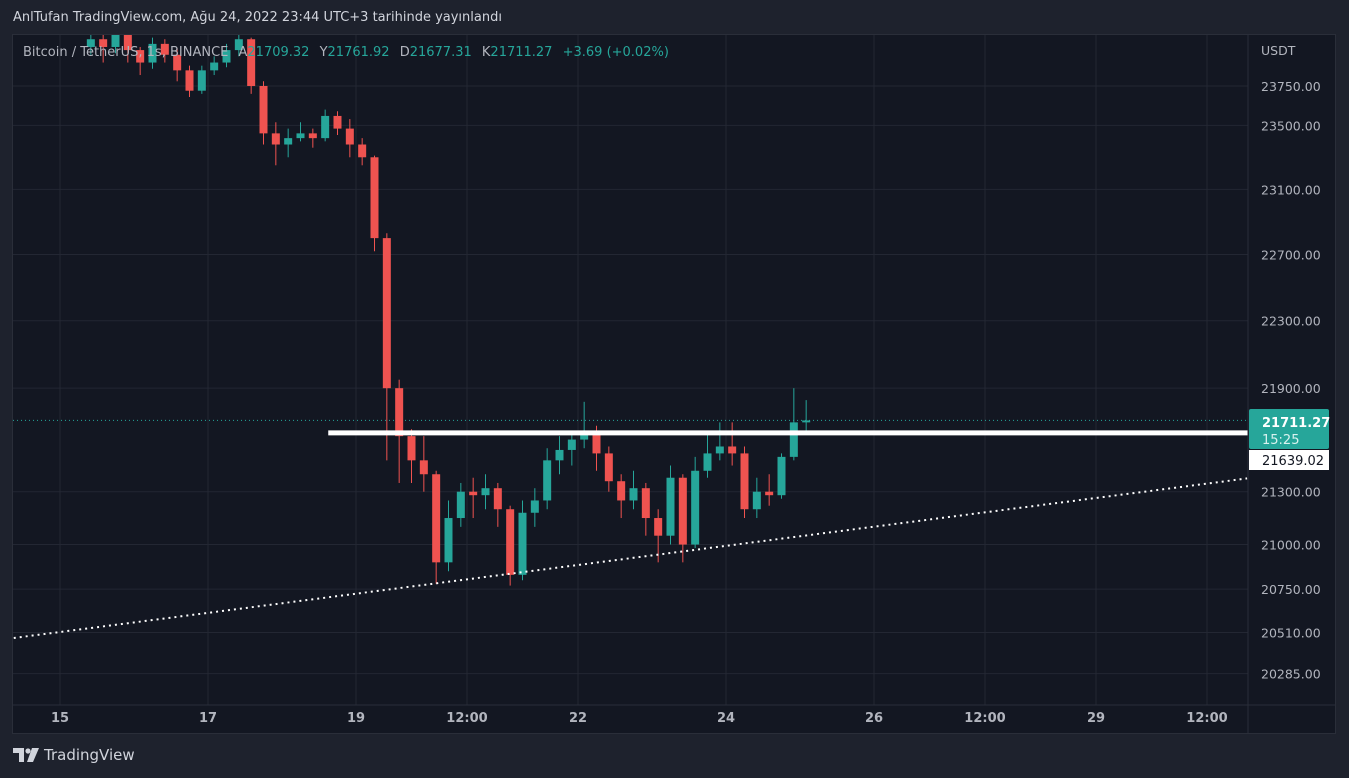 The width and height of the screenshot is (1349, 778). Describe the element at coordinates (1291, 189) in the screenshot. I see `price-tick-label: 23100.00` at that location.